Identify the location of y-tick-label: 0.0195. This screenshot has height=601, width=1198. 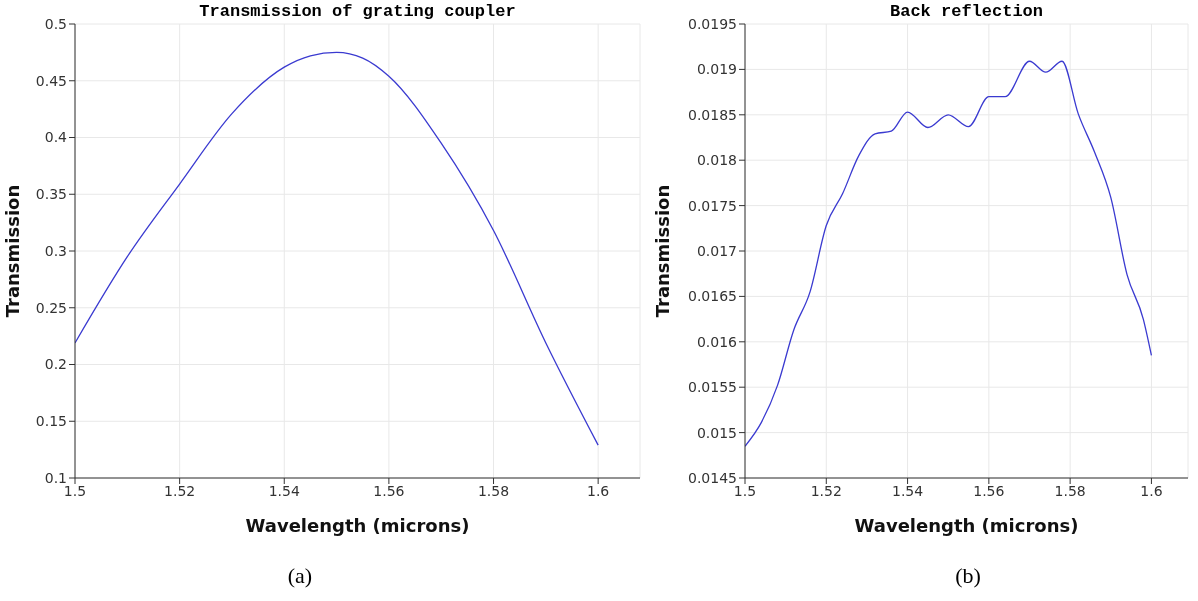
(712, 23).